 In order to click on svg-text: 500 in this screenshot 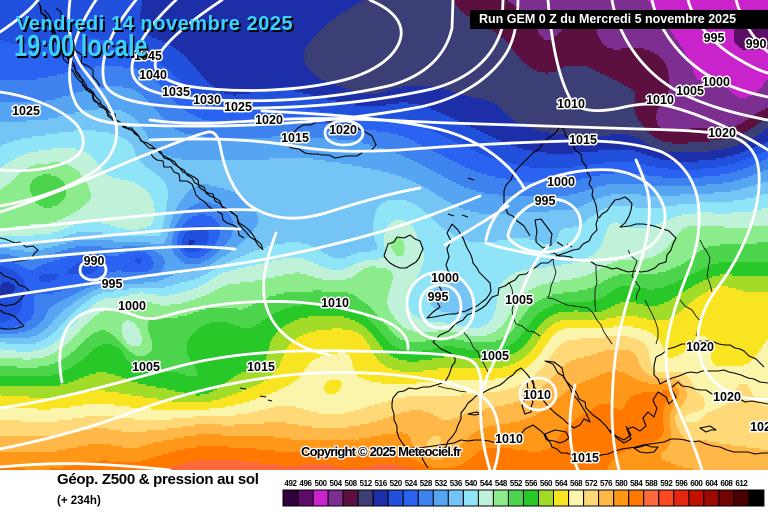, I will do `click(321, 483)`.